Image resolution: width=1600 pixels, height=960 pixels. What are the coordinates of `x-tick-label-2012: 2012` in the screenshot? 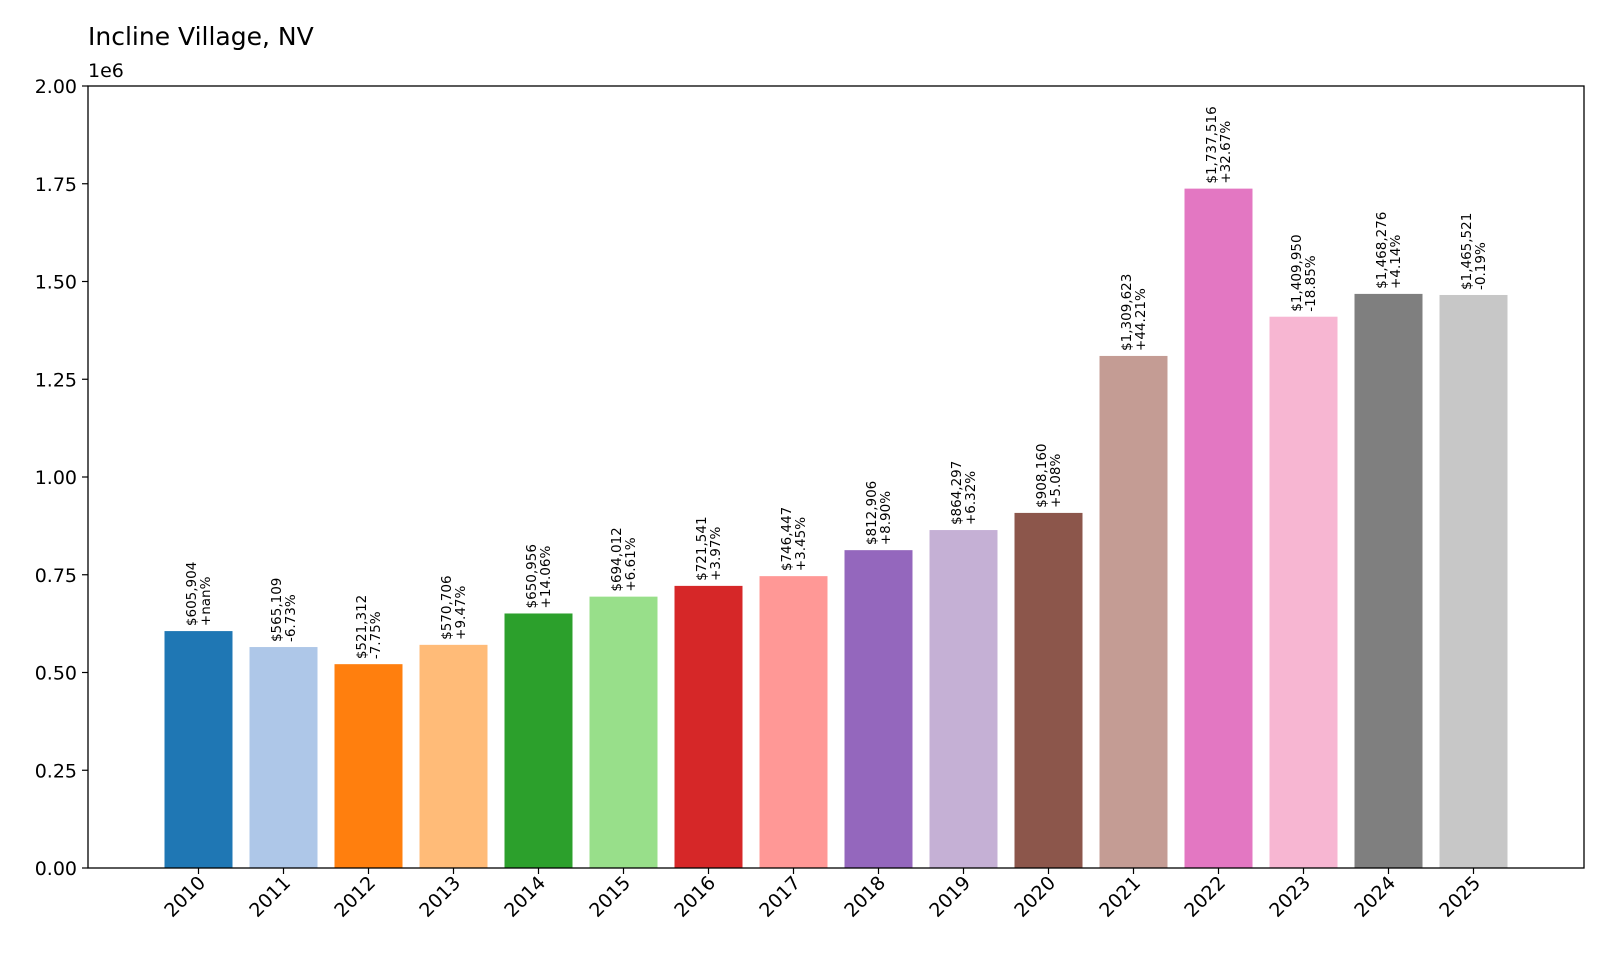 It's located at (355, 897).